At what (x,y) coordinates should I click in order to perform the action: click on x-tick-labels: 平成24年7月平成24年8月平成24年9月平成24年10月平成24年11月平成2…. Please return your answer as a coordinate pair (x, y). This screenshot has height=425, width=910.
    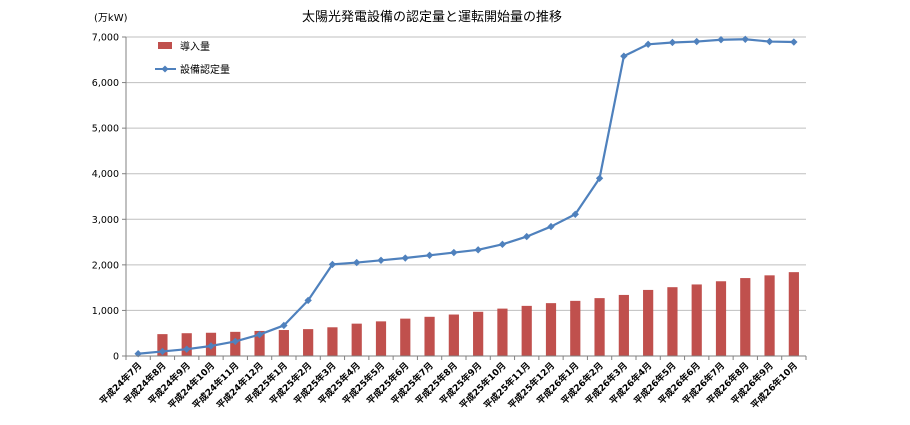
    Looking at the image, I should click on (448, 386).